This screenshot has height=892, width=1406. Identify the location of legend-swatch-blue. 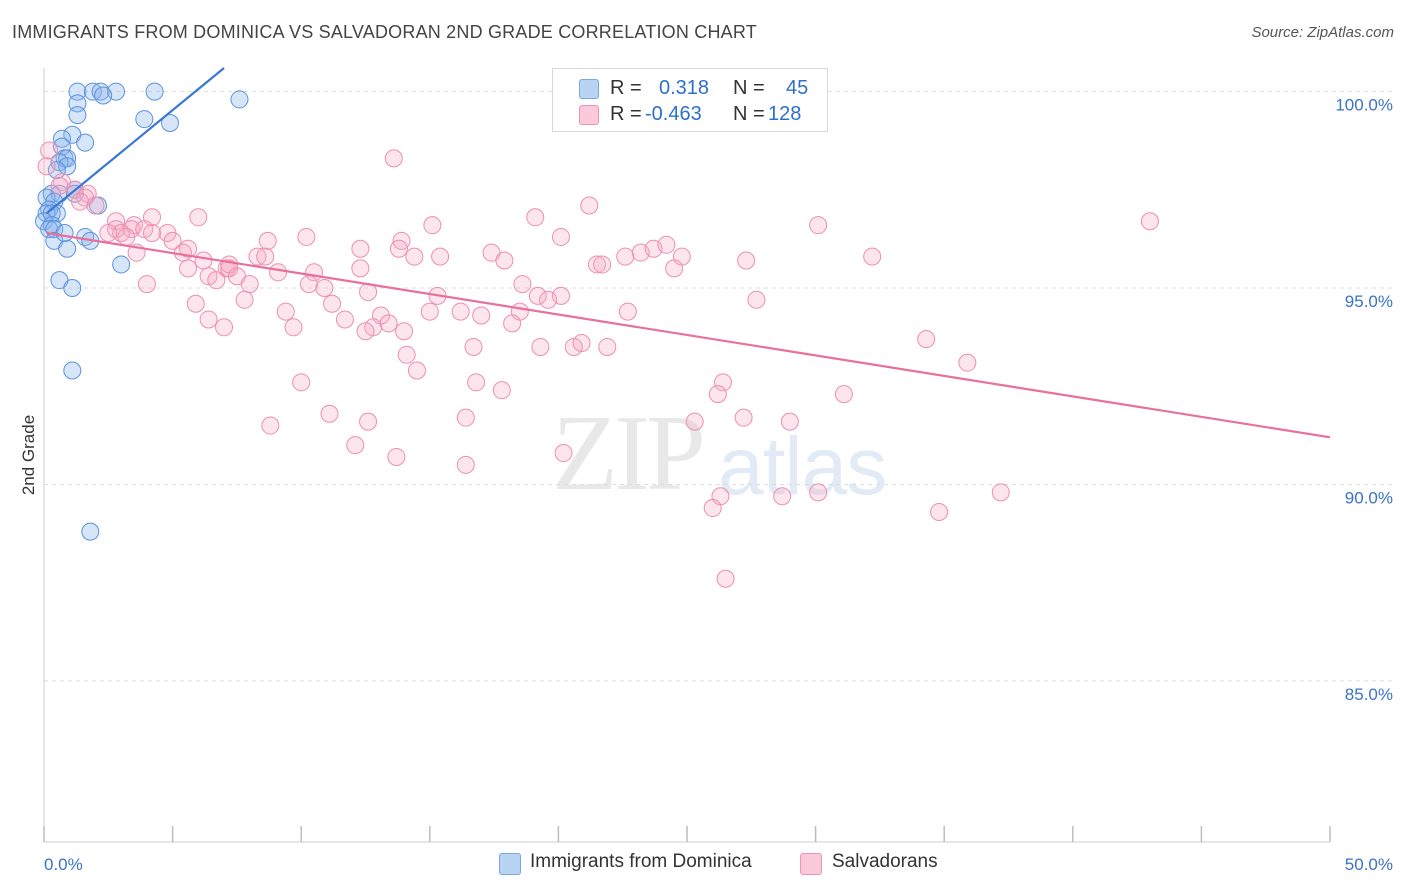
(589, 89).